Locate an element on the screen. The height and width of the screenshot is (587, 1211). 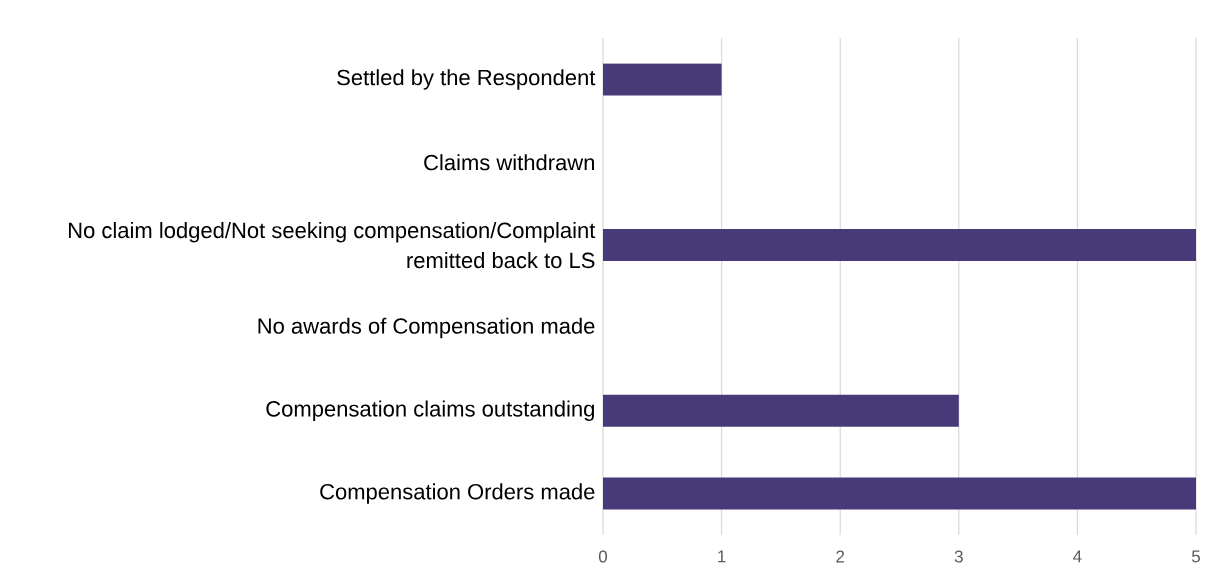
x-tick-label: 4 is located at coordinates (1077, 556).